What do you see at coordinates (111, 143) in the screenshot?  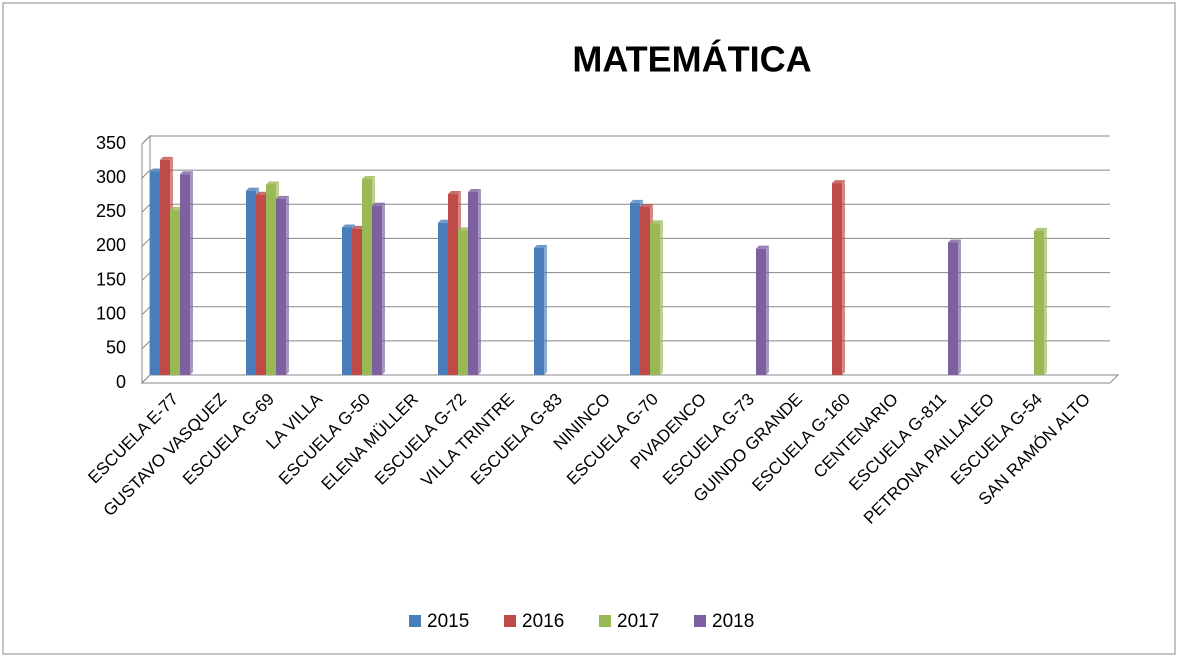 I see `y-tick-label: 350` at bounding box center [111, 143].